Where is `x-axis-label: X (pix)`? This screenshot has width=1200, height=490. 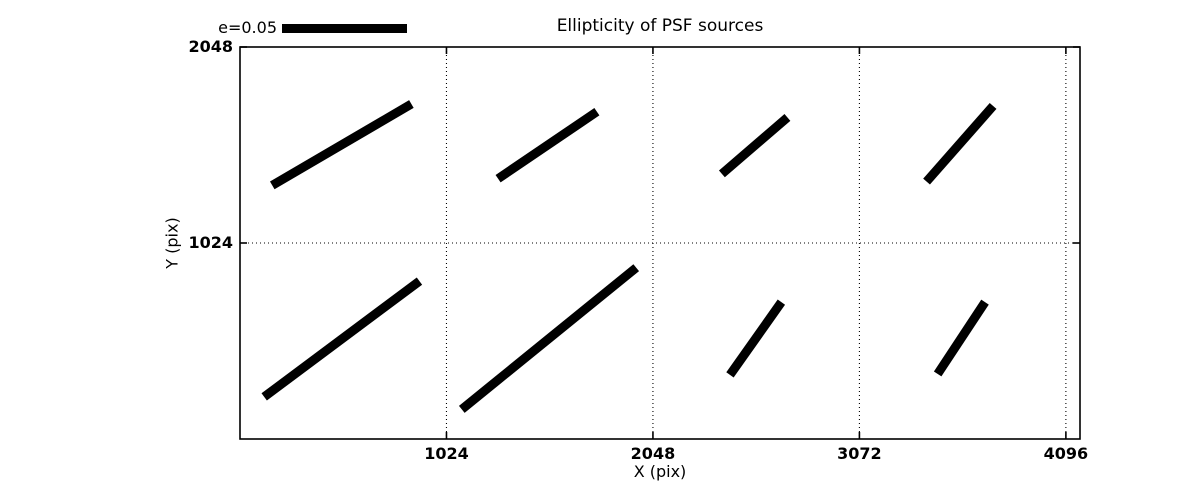
x-axis-label: X (pix) is located at coordinates (660, 471).